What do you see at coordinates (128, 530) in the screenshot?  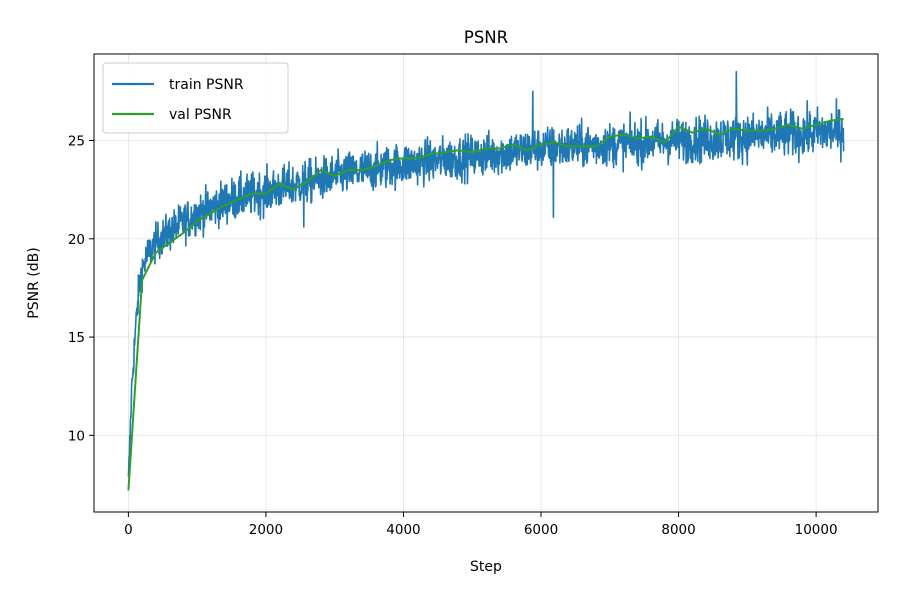 I see `x-tick-label: 0` at bounding box center [128, 530].